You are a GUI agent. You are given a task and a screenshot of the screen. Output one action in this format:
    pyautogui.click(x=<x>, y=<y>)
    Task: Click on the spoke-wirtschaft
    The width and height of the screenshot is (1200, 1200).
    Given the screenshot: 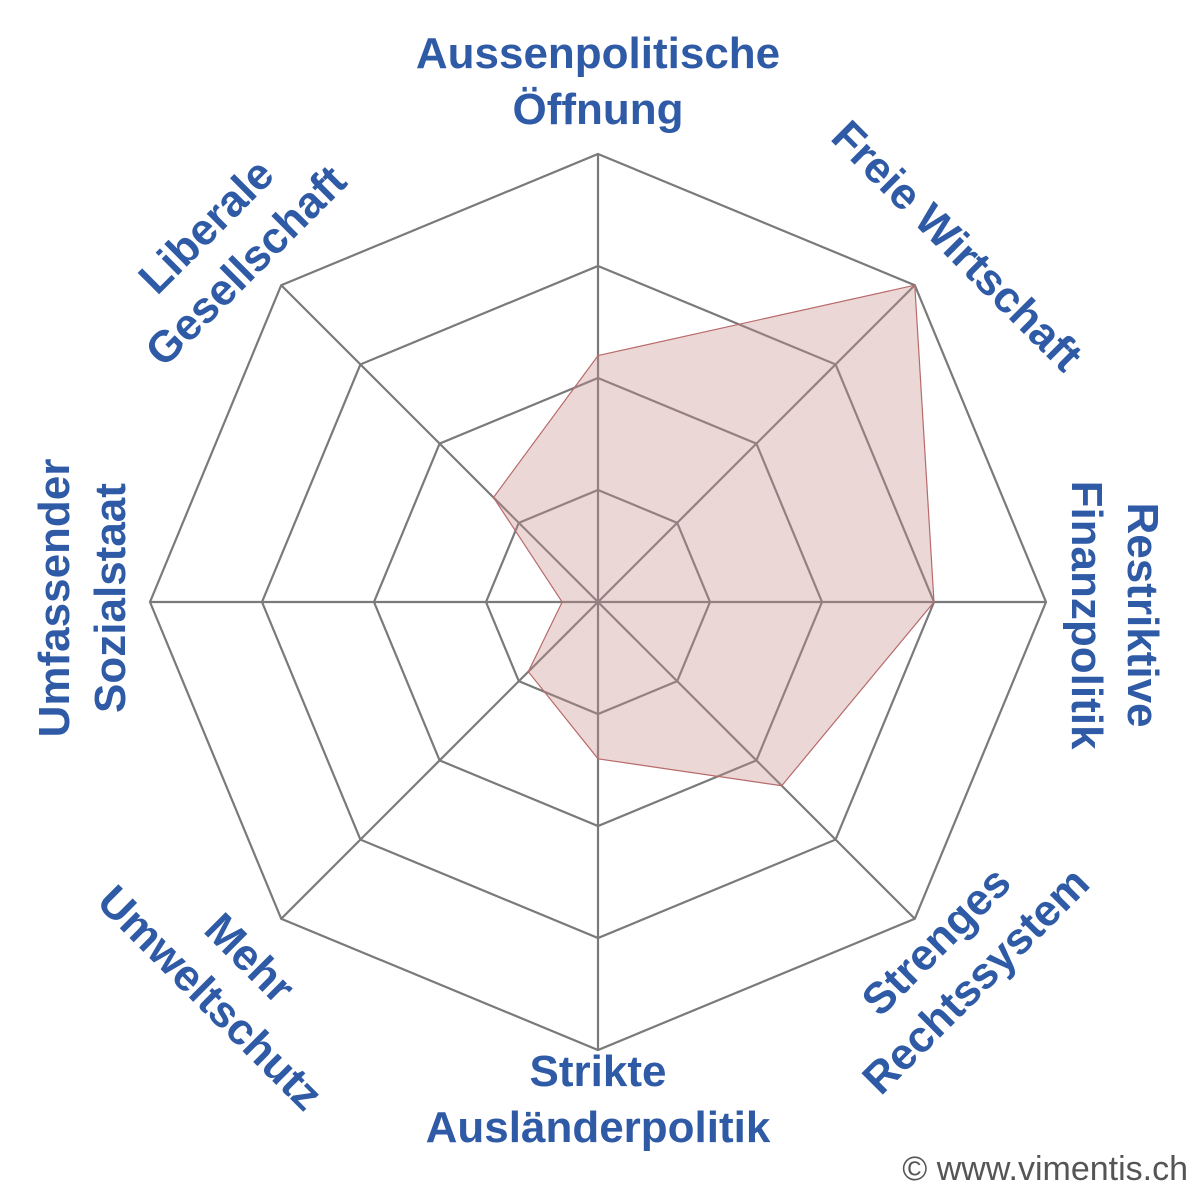 What is the action you would take?
    pyautogui.click(x=756, y=443)
    